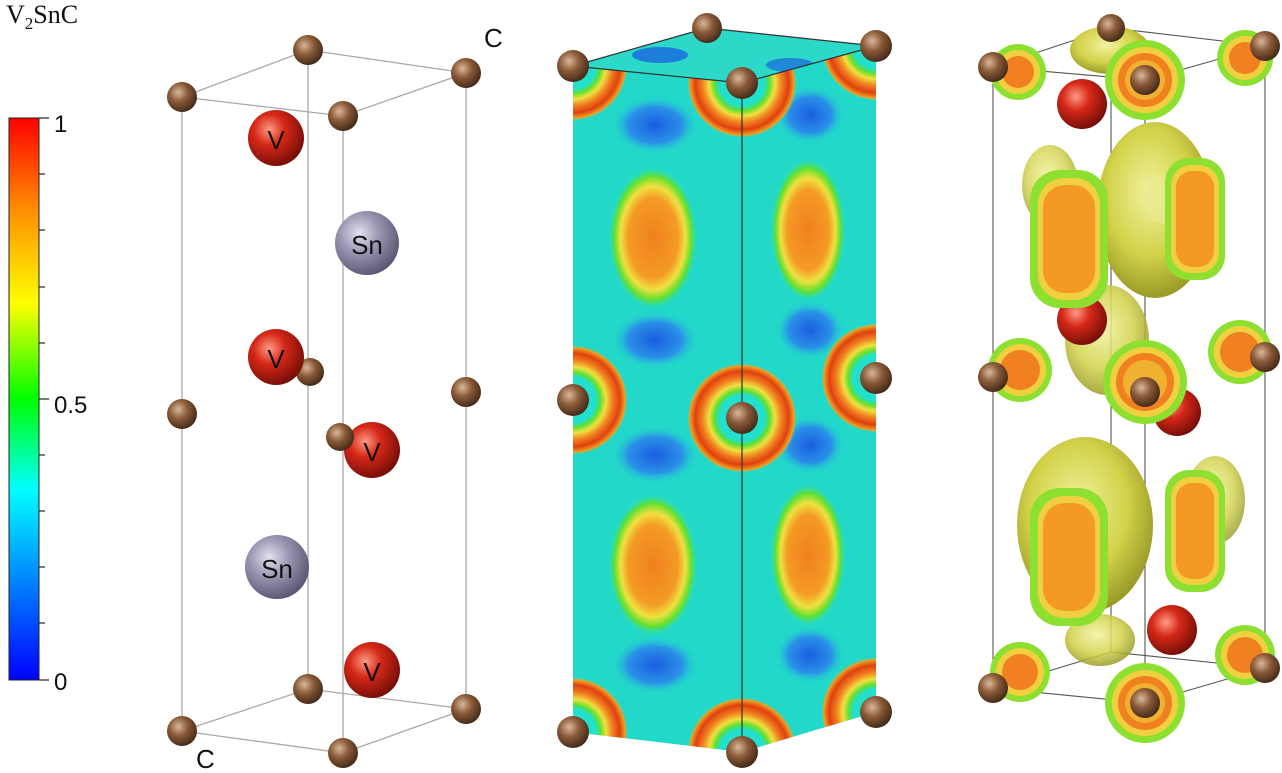 Image resolution: width=1282 pixels, height=773 pixels. What do you see at coordinates (657, 409) in the screenshot?
I see `elf-left-face` at bounding box center [657, 409].